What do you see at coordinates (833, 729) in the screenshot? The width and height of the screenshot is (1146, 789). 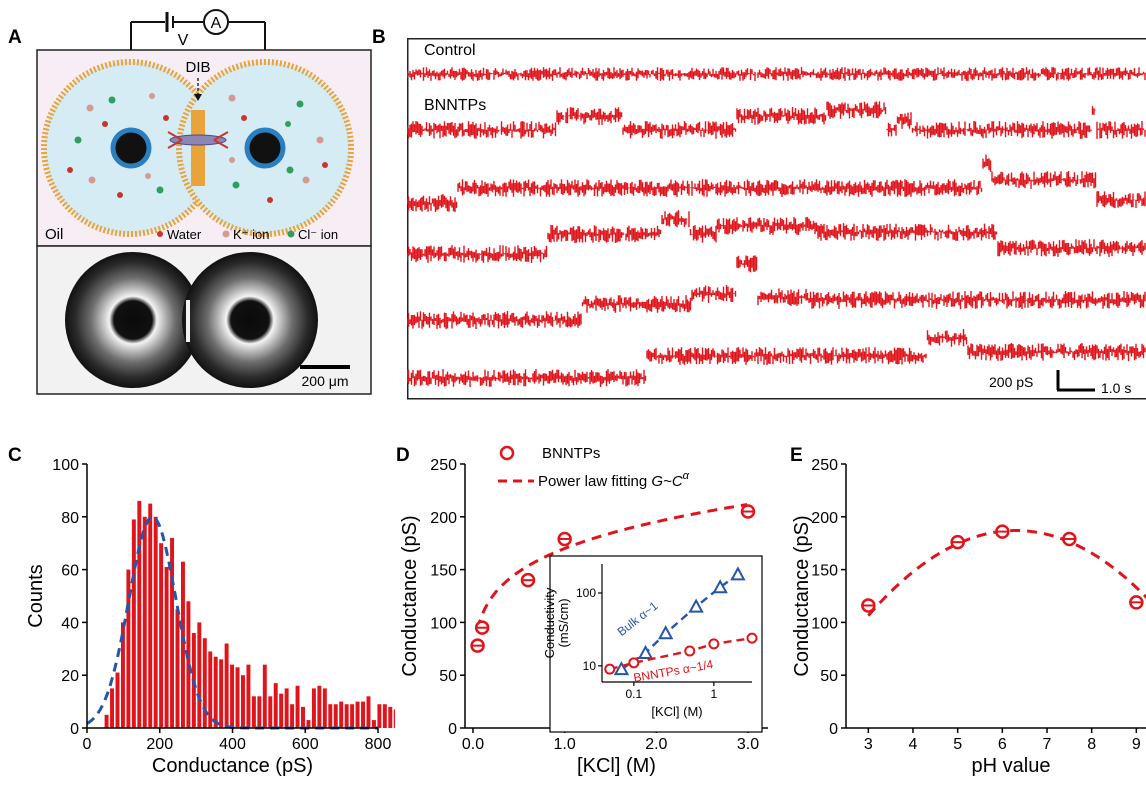 I see `y-tick-label: 0` at bounding box center [833, 729].